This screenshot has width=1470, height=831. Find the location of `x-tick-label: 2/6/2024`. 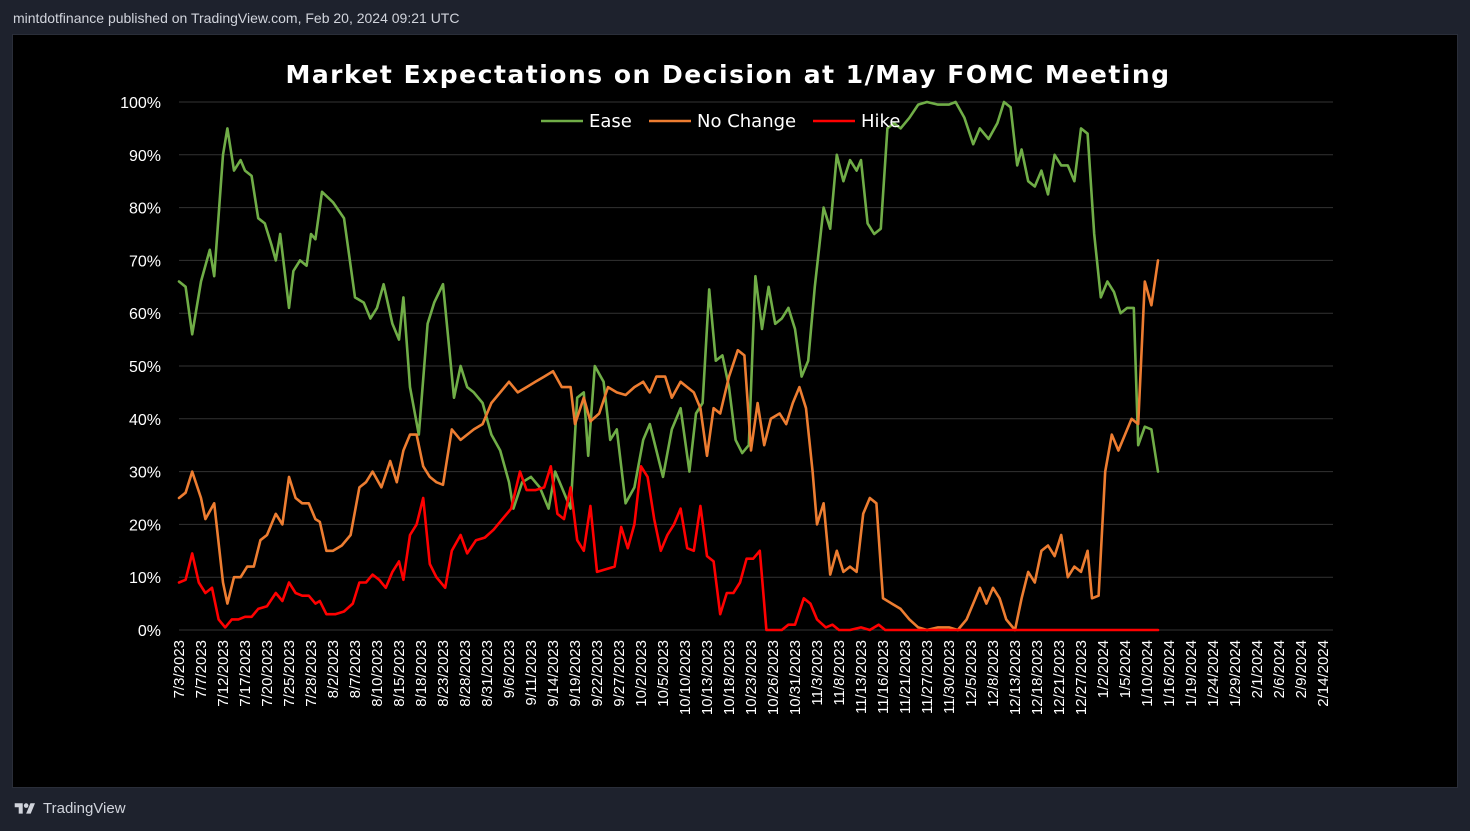

x-tick-label: 2/6/2024 is located at coordinates (1279, 669).